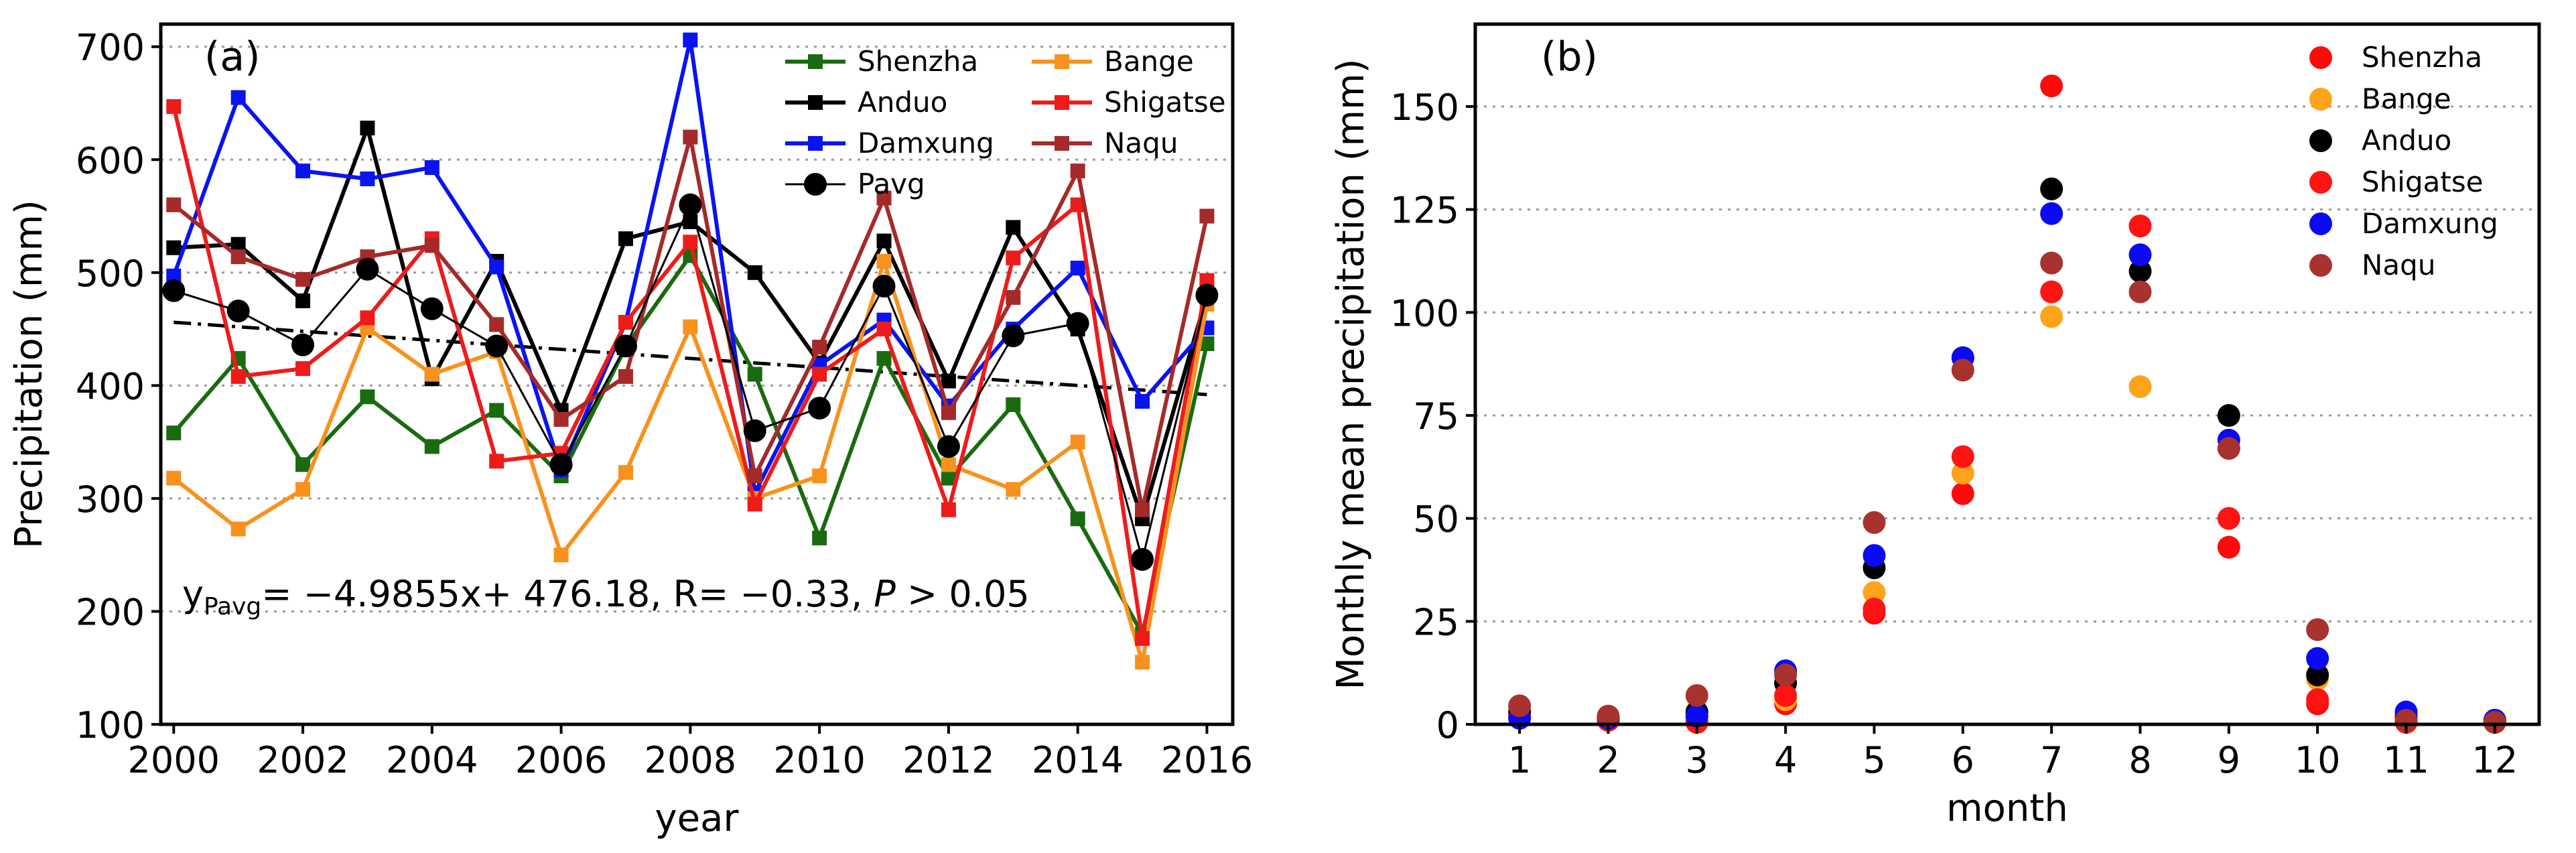  Describe the element at coordinates (1608, 760) in the screenshot. I see `x-tick-label: 2` at that location.